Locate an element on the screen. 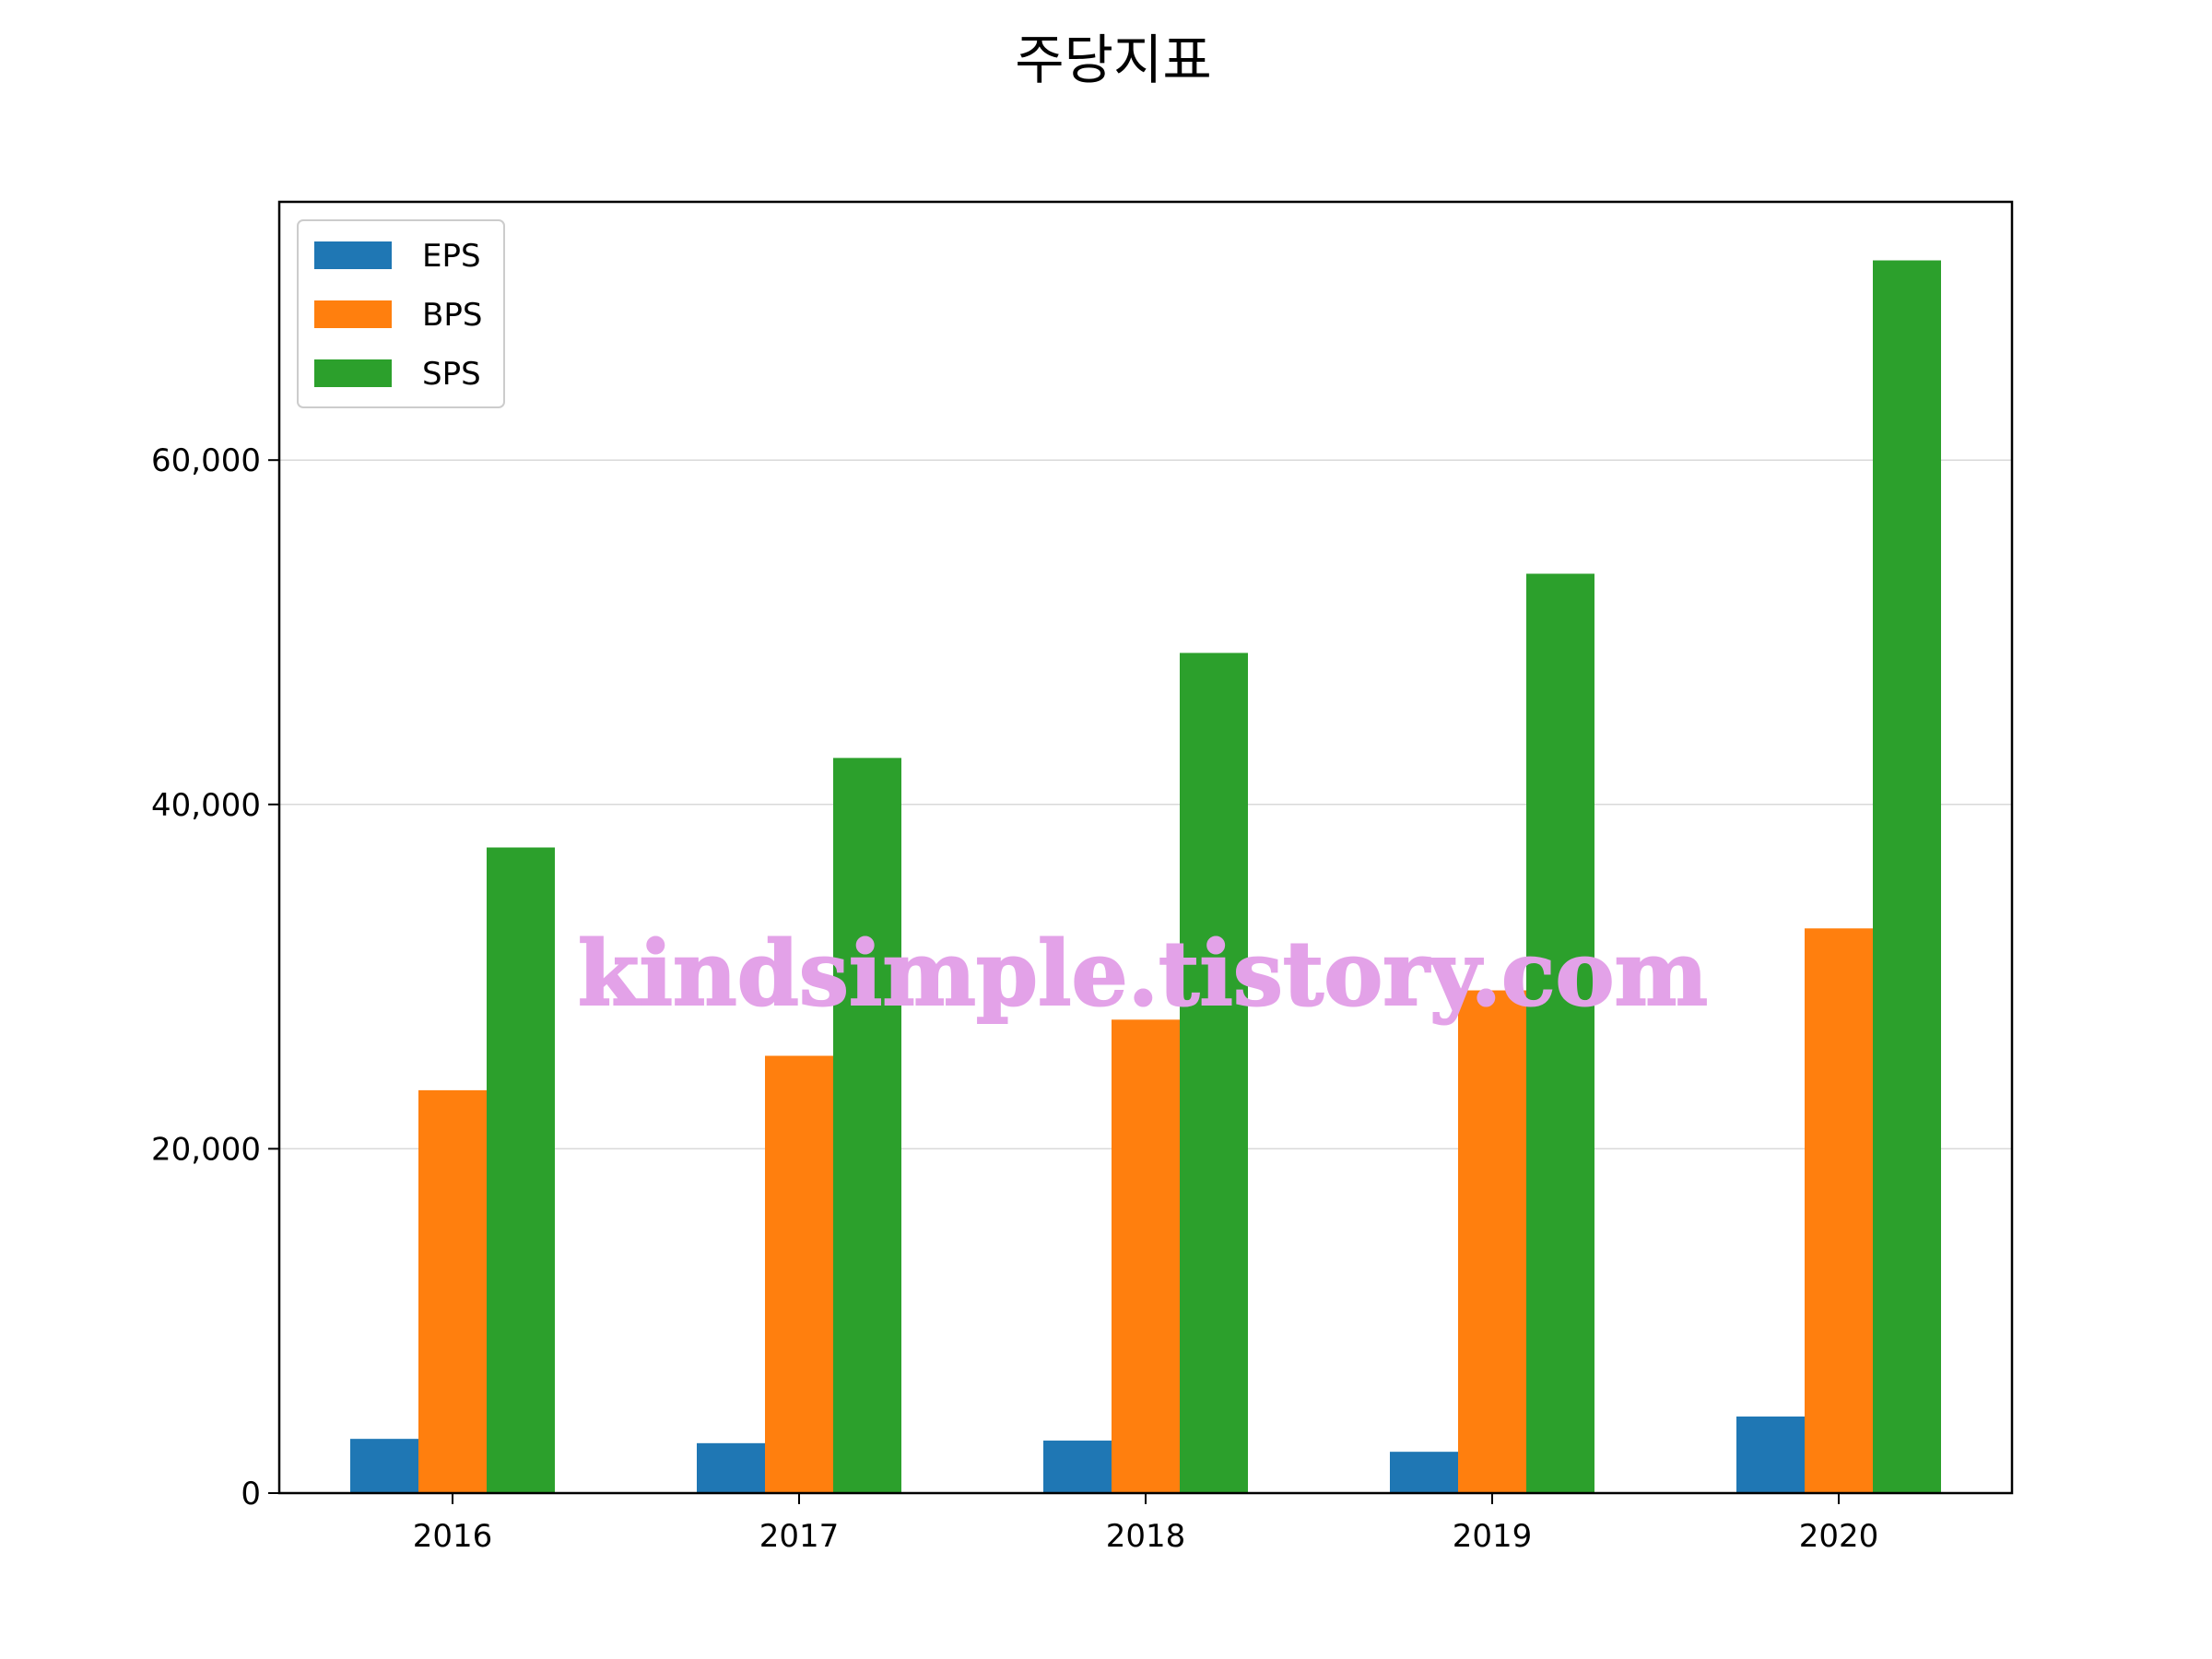 The height and width of the screenshot is (1659, 2212). legend-swatch-eps is located at coordinates (353, 255).